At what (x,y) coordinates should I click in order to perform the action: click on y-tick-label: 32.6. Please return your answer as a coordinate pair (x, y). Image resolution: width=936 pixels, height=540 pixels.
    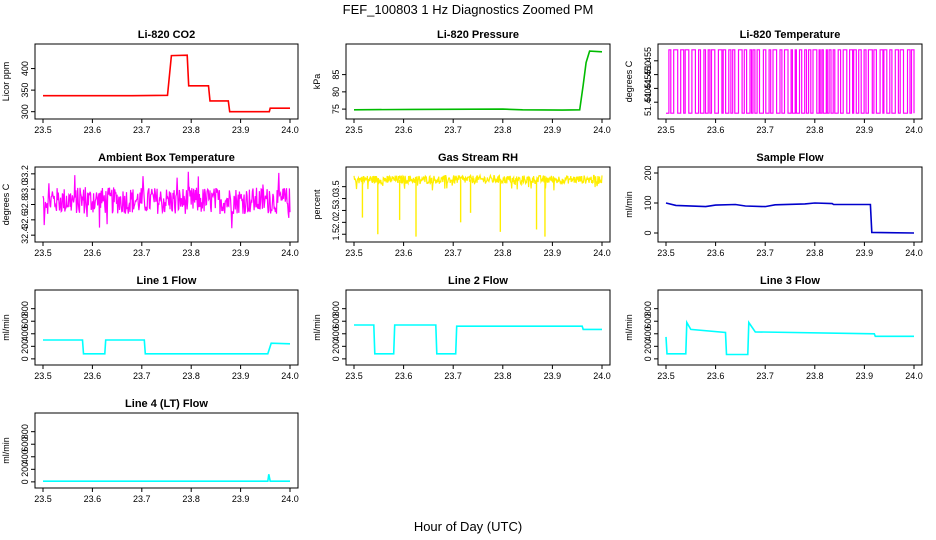
    Looking at the image, I should click on (25, 220).